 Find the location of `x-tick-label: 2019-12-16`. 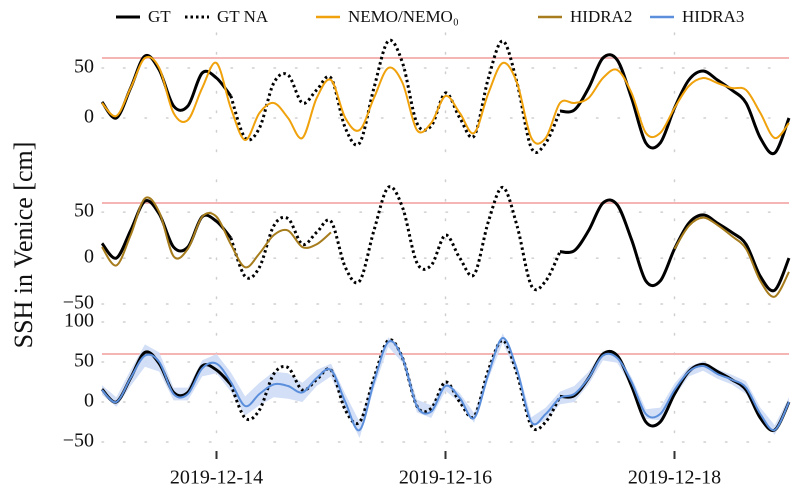

x-tick-label: 2019-12-16 is located at coordinates (445, 478).